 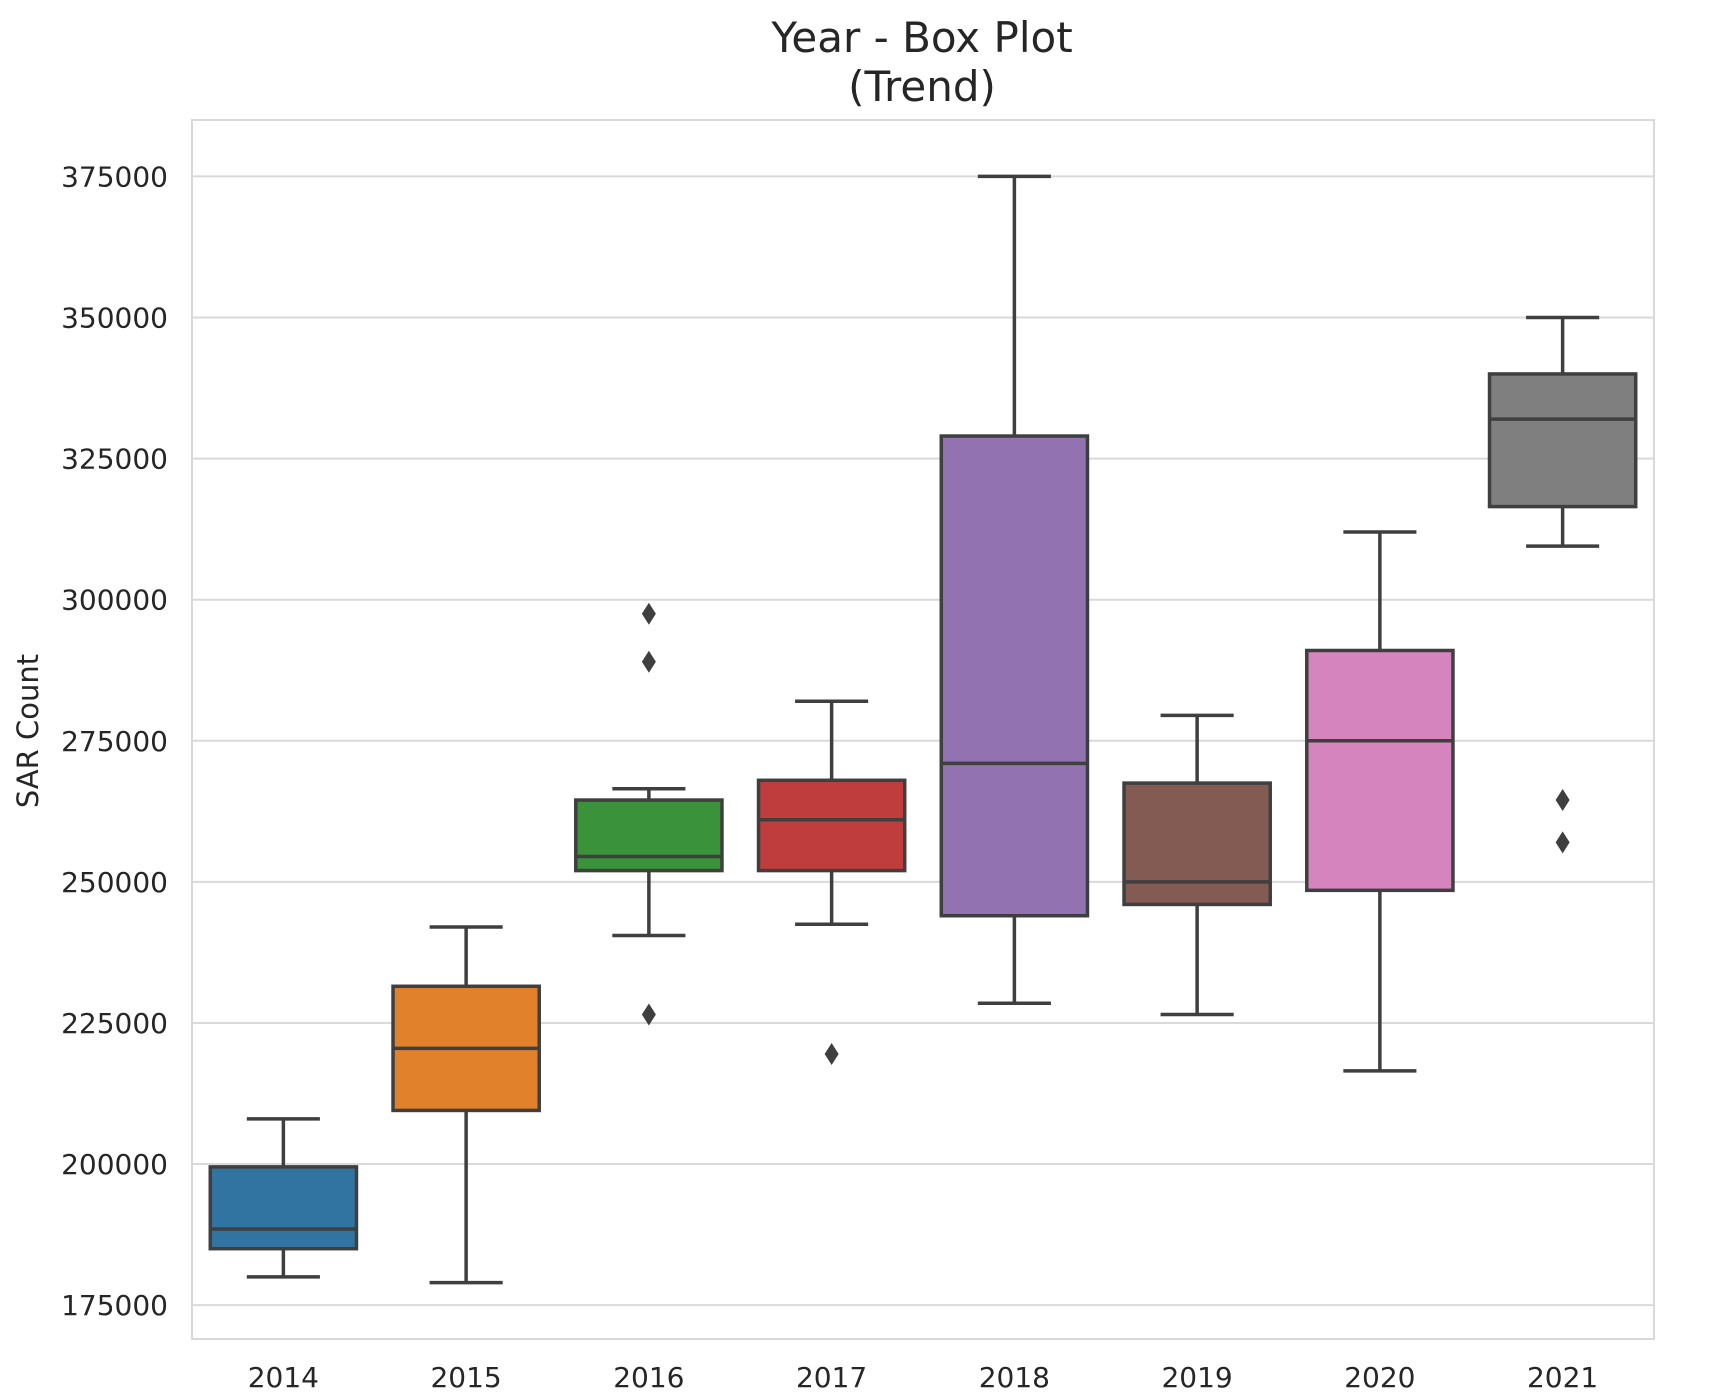 What do you see at coordinates (114, 176) in the screenshot?
I see `y-tick-label: 375000` at bounding box center [114, 176].